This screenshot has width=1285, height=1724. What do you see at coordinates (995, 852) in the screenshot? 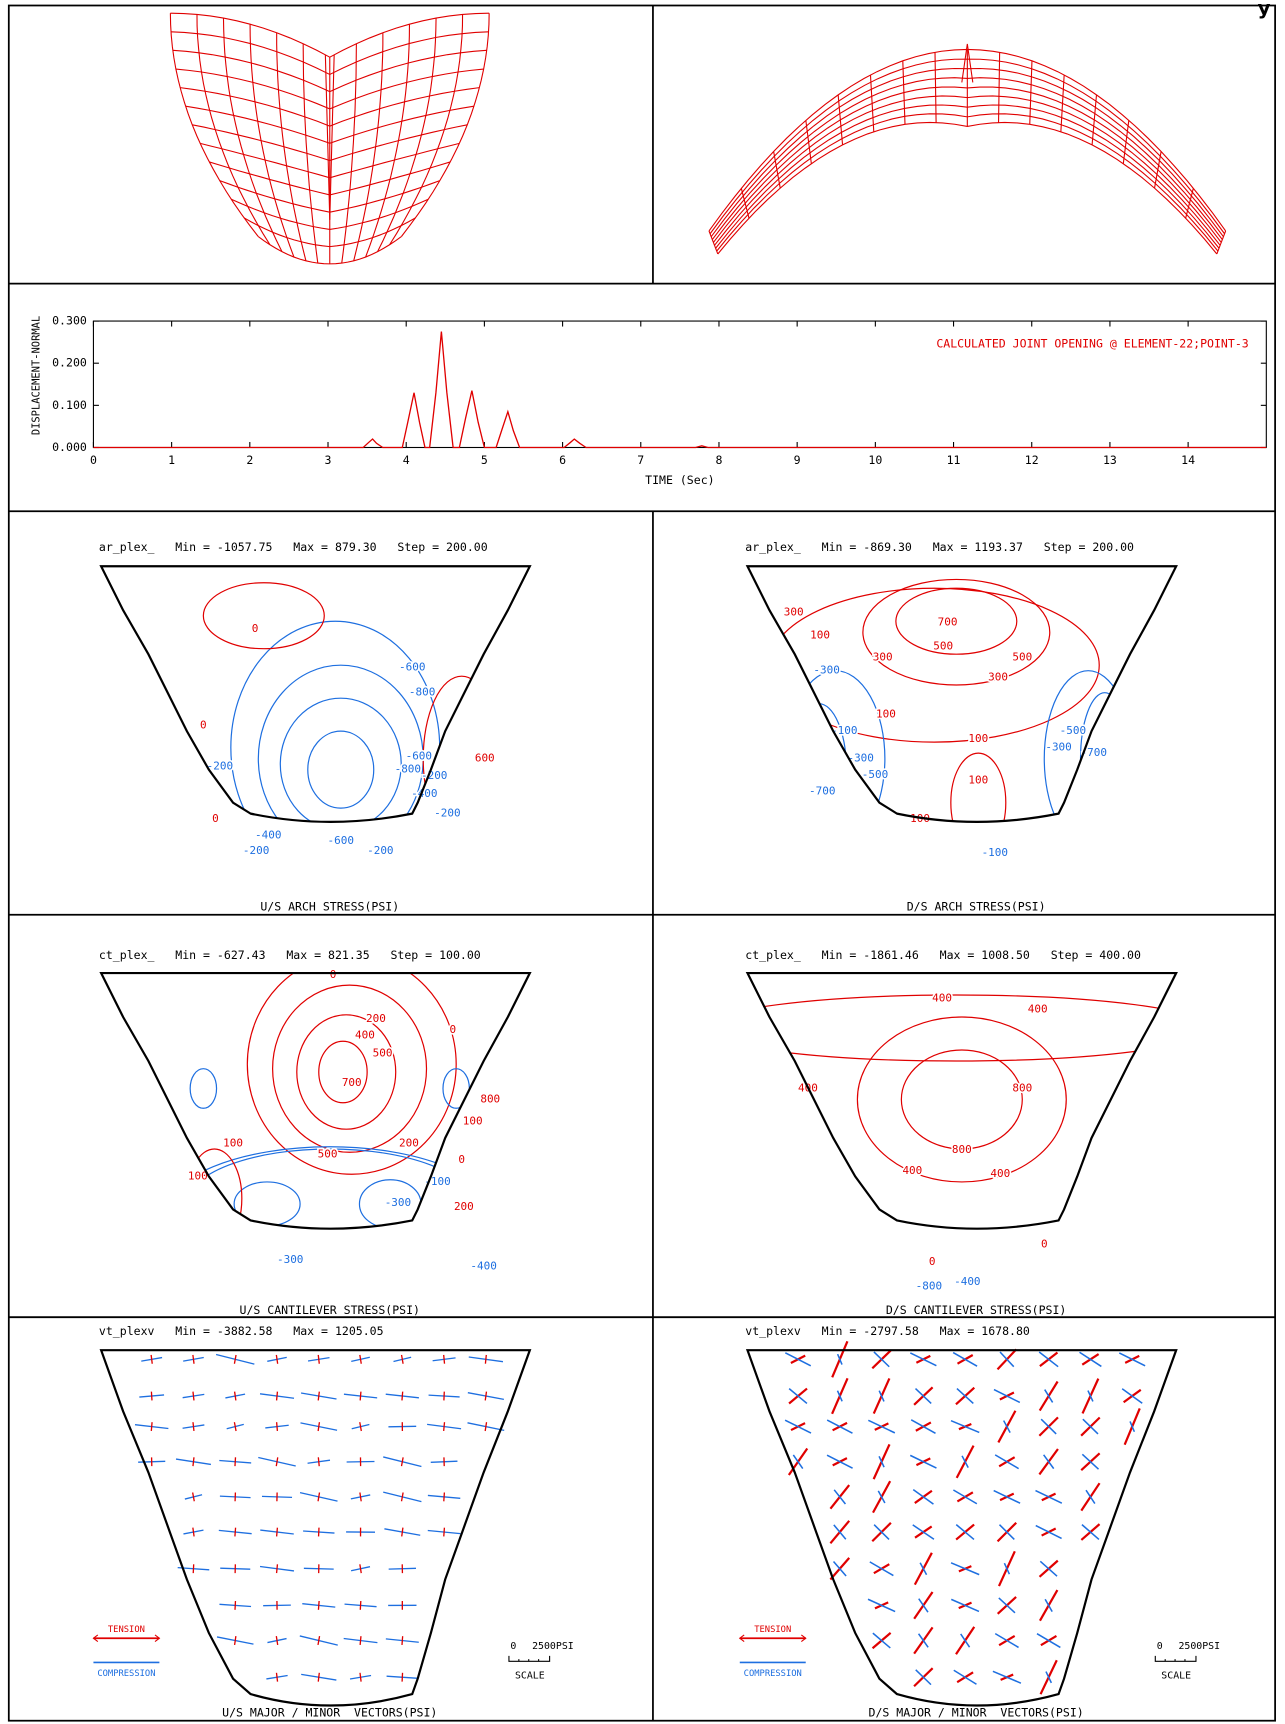
I see `contour-label: -100` at bounding box center [995, 852].